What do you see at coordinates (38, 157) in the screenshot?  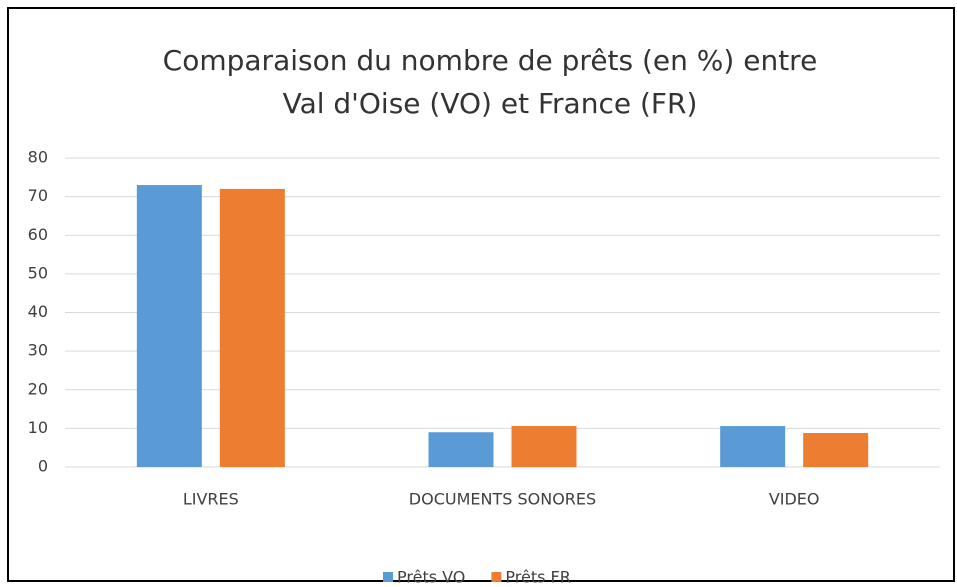 I see `y-tick-label: 80` at bounding box center [38, 157].